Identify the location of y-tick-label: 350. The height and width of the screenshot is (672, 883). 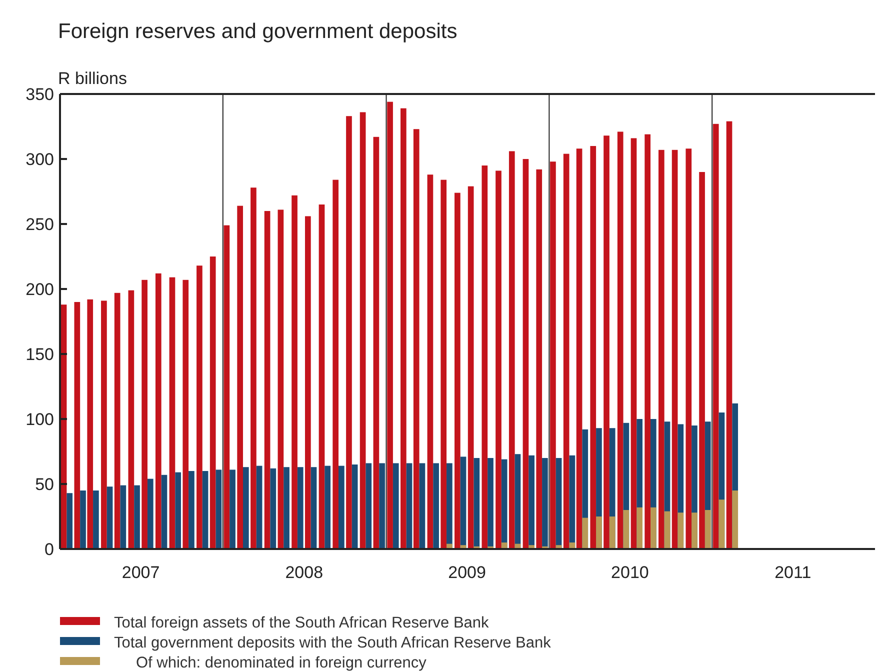
(40, 94).